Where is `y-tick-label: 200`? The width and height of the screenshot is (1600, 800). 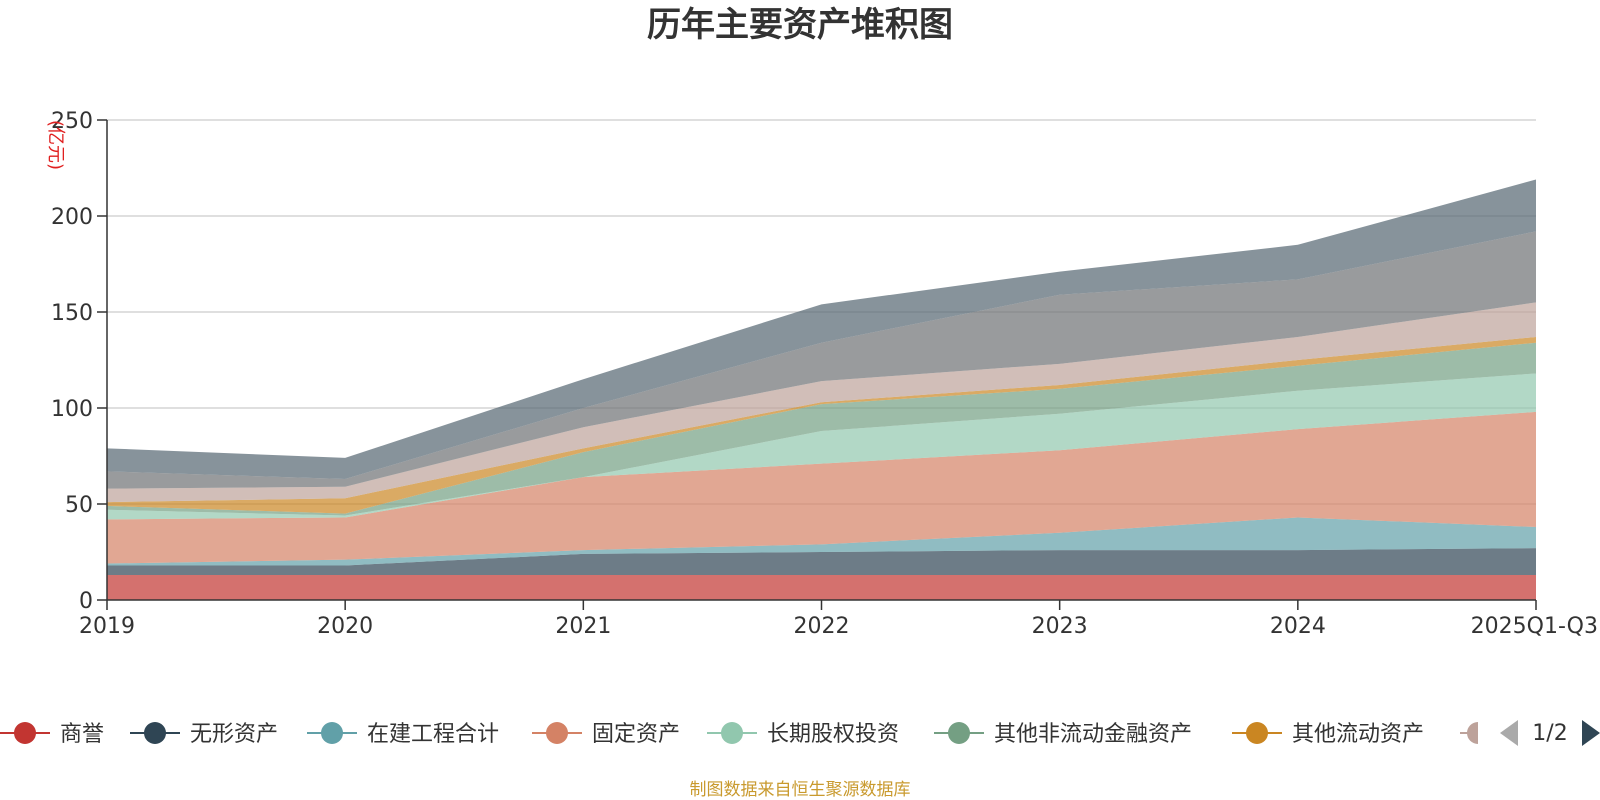 y-tick-label: 200 is located at coordinates (72, 217).